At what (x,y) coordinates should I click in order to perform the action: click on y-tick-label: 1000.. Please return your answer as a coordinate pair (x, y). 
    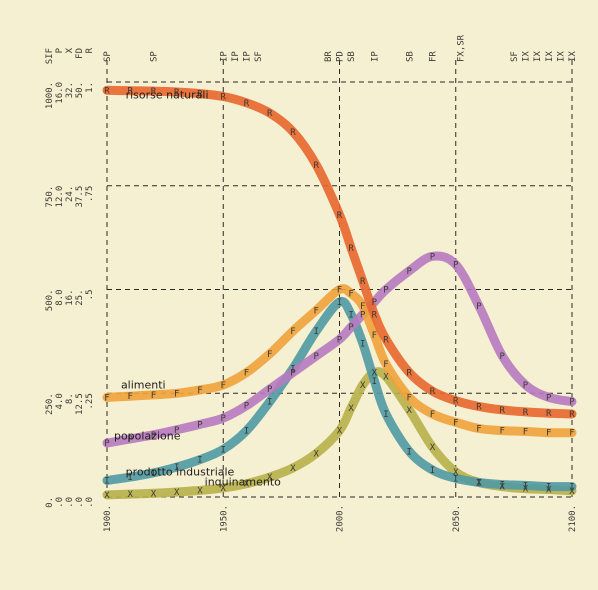
    Looking at the image, I should click on (50, 95).